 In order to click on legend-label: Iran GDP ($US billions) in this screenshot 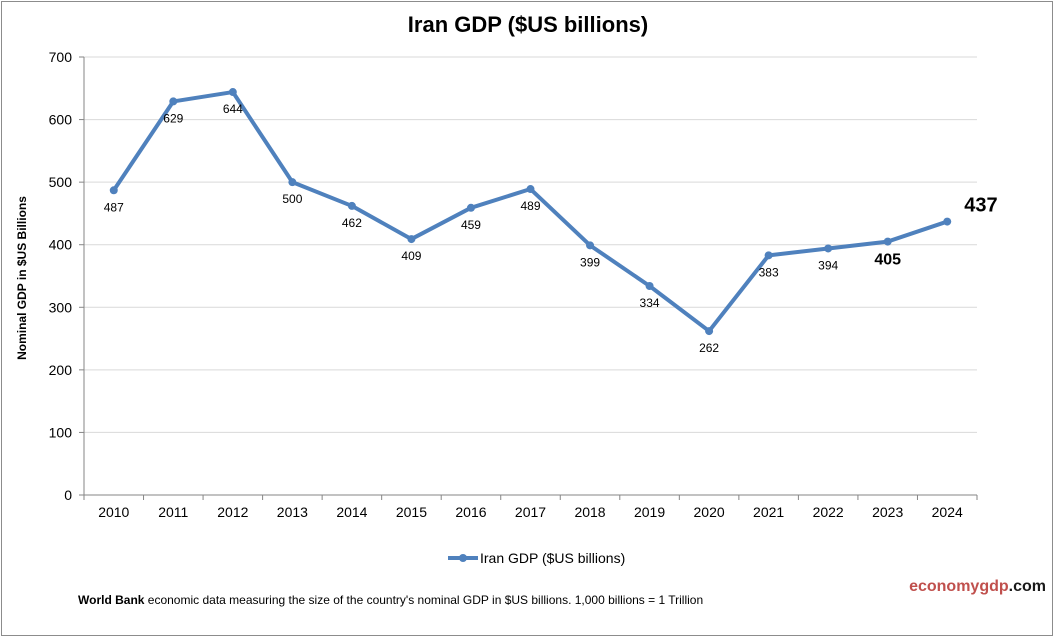, I will do `click(553, 558)`.